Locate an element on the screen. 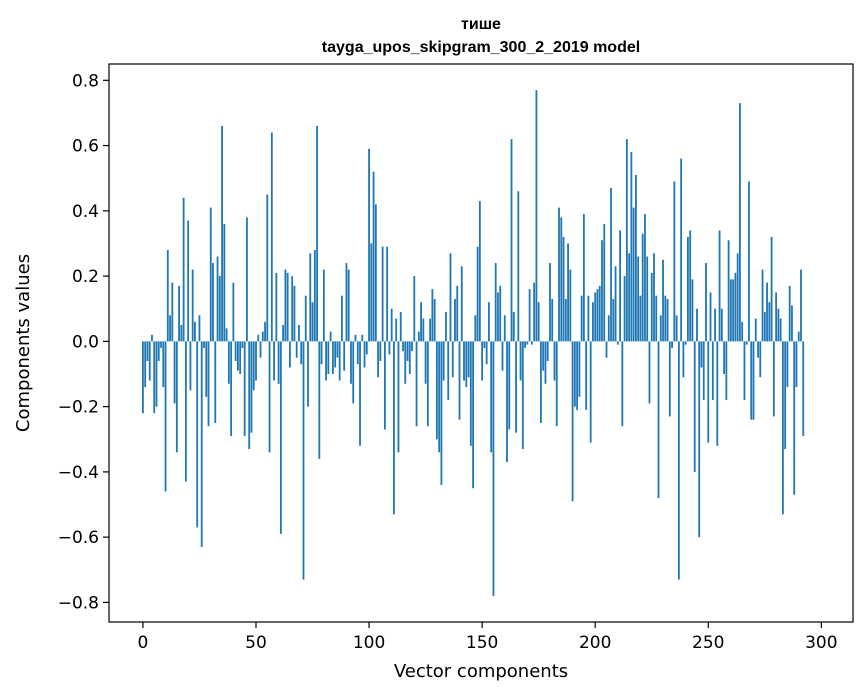  x-axis-label: Vector components is located at coordinates (481, 671).